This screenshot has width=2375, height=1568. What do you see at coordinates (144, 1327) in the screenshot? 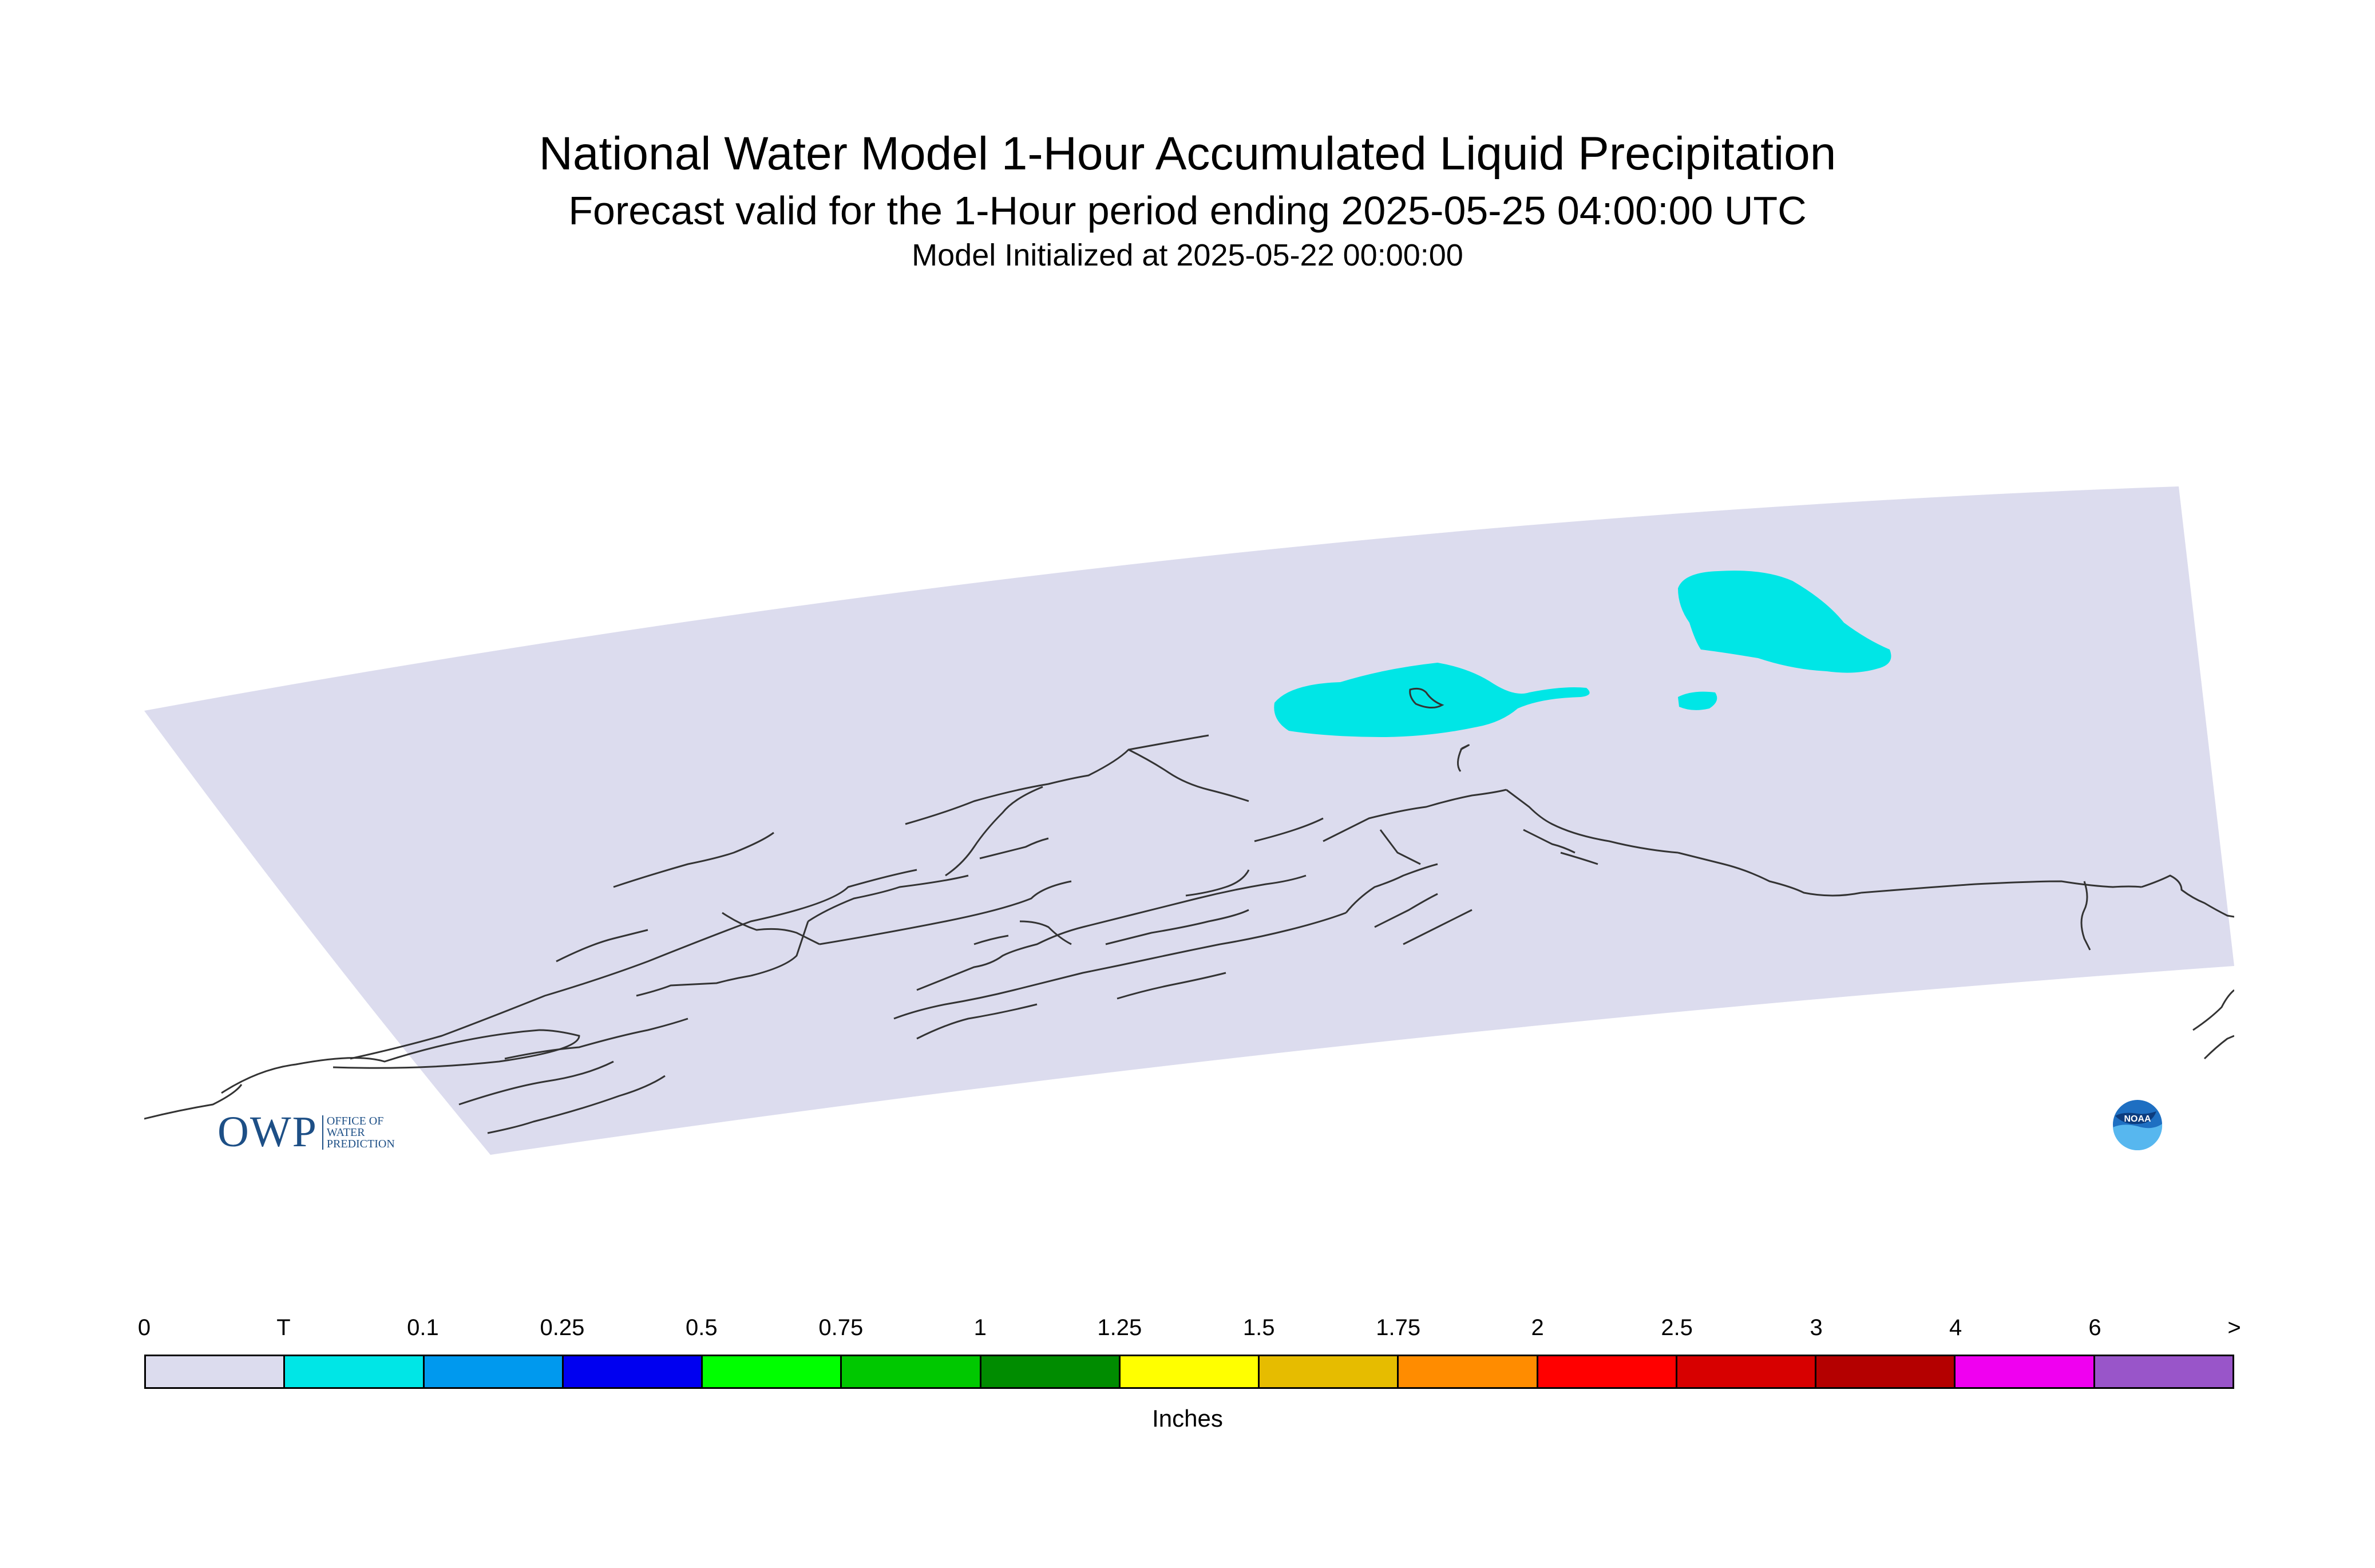
I see `colorbar-tick-label: 0` at bounding box center [144, 1327].